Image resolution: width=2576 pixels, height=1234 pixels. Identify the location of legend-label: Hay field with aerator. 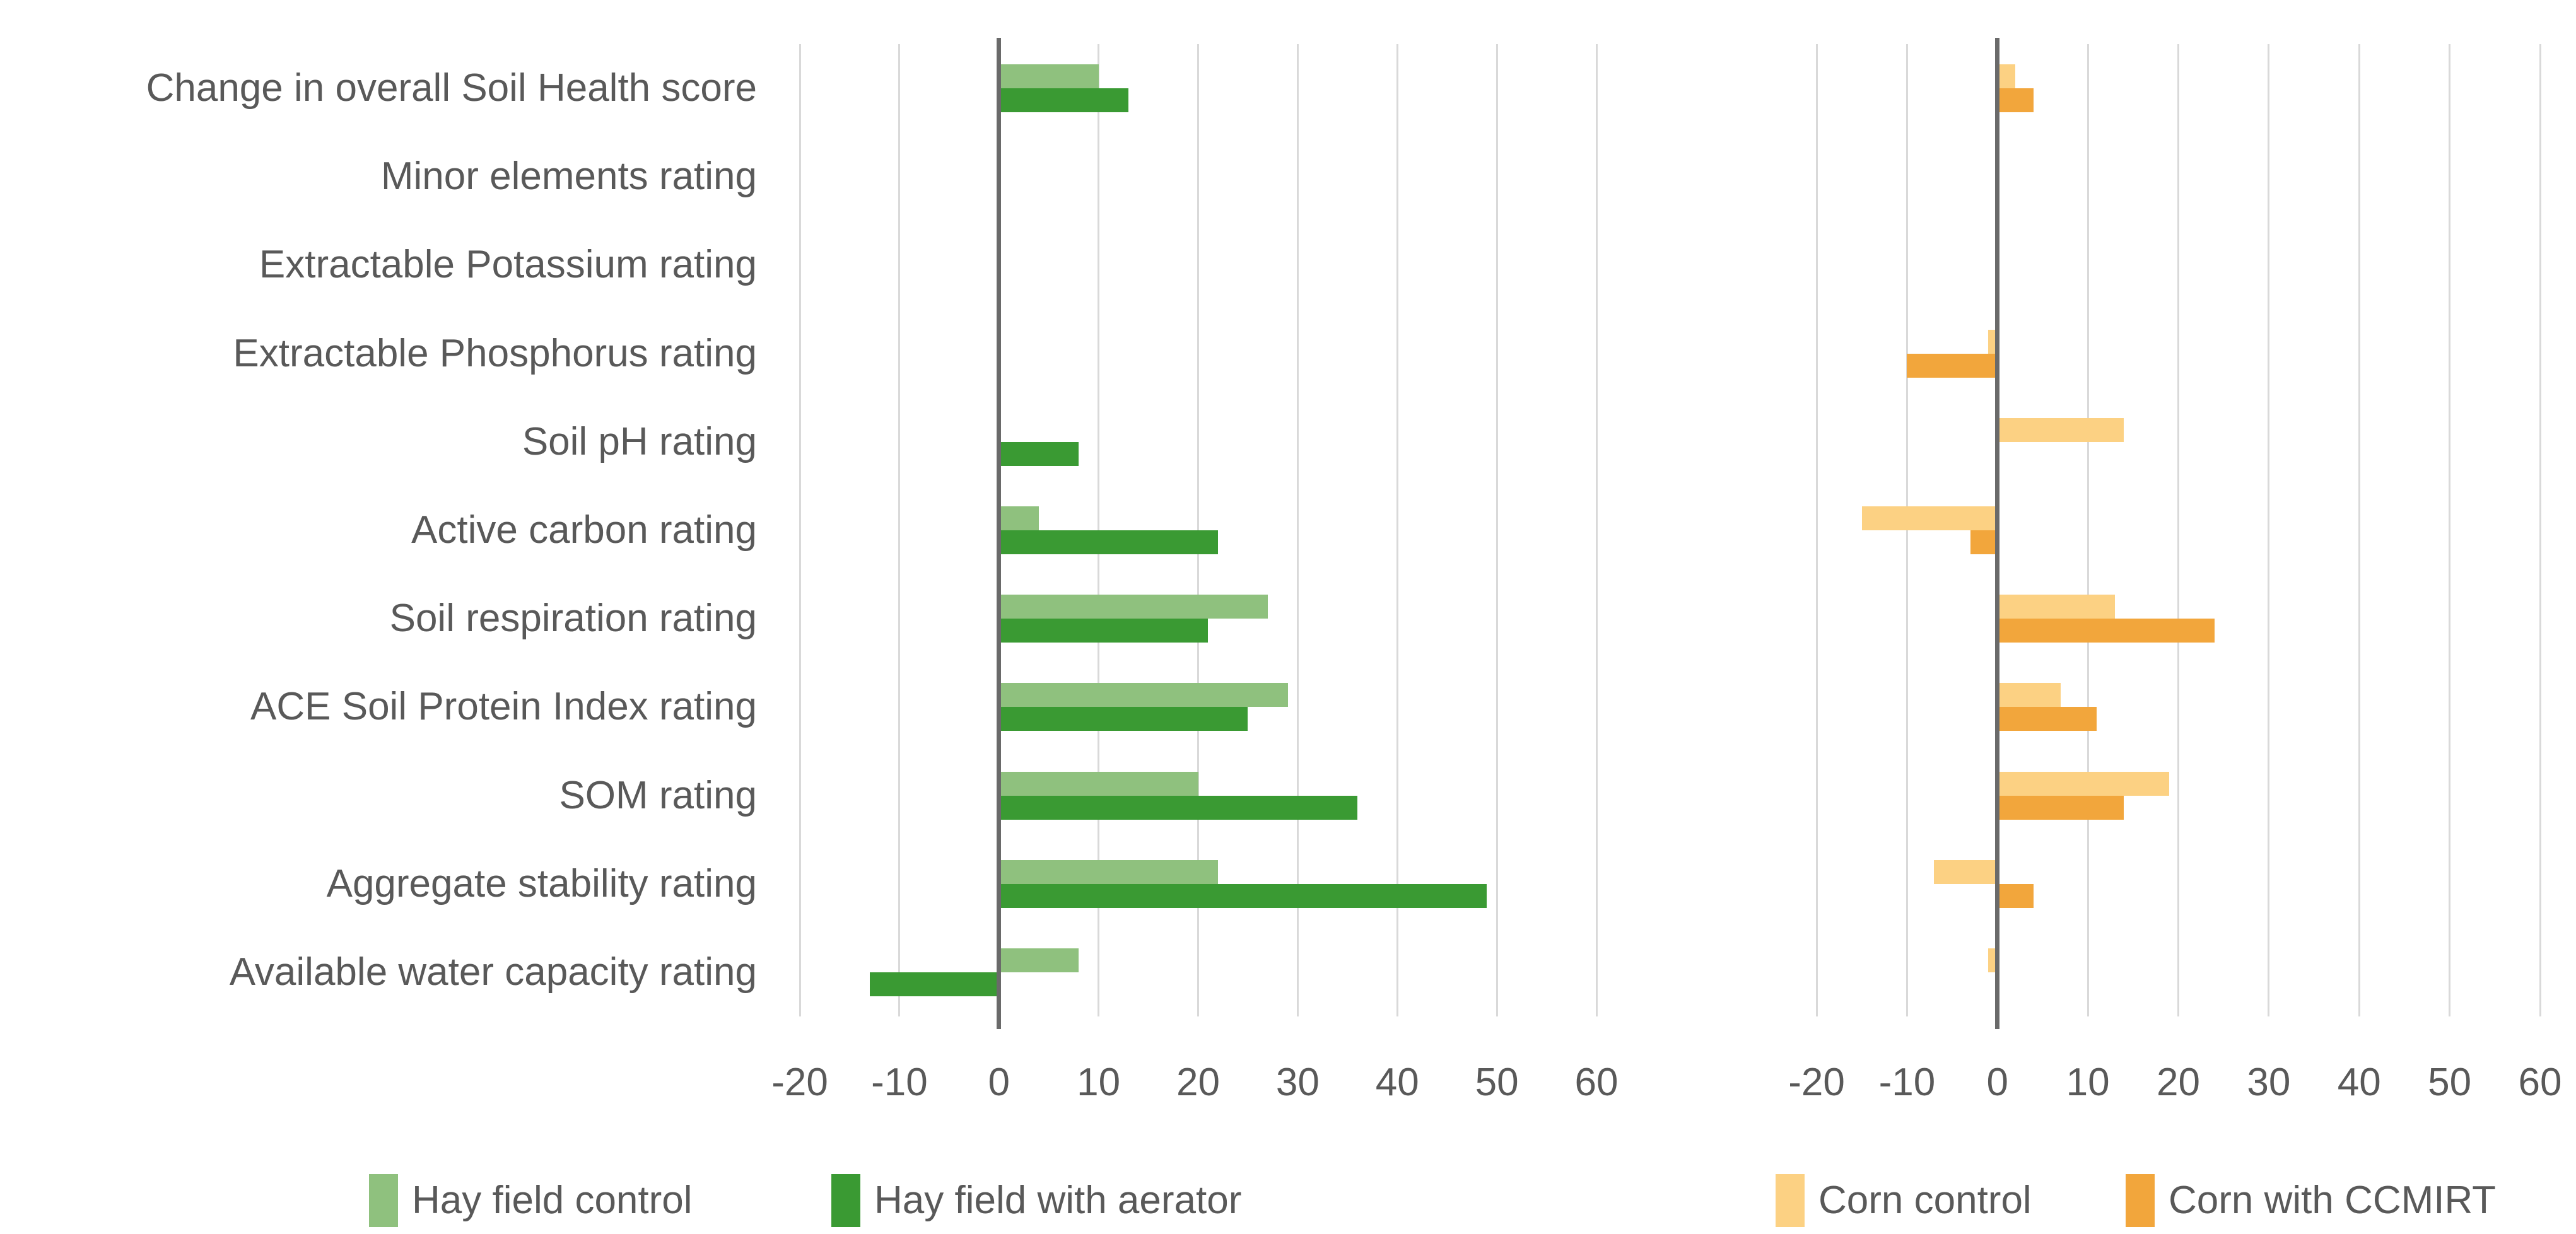
(1058, 1201).